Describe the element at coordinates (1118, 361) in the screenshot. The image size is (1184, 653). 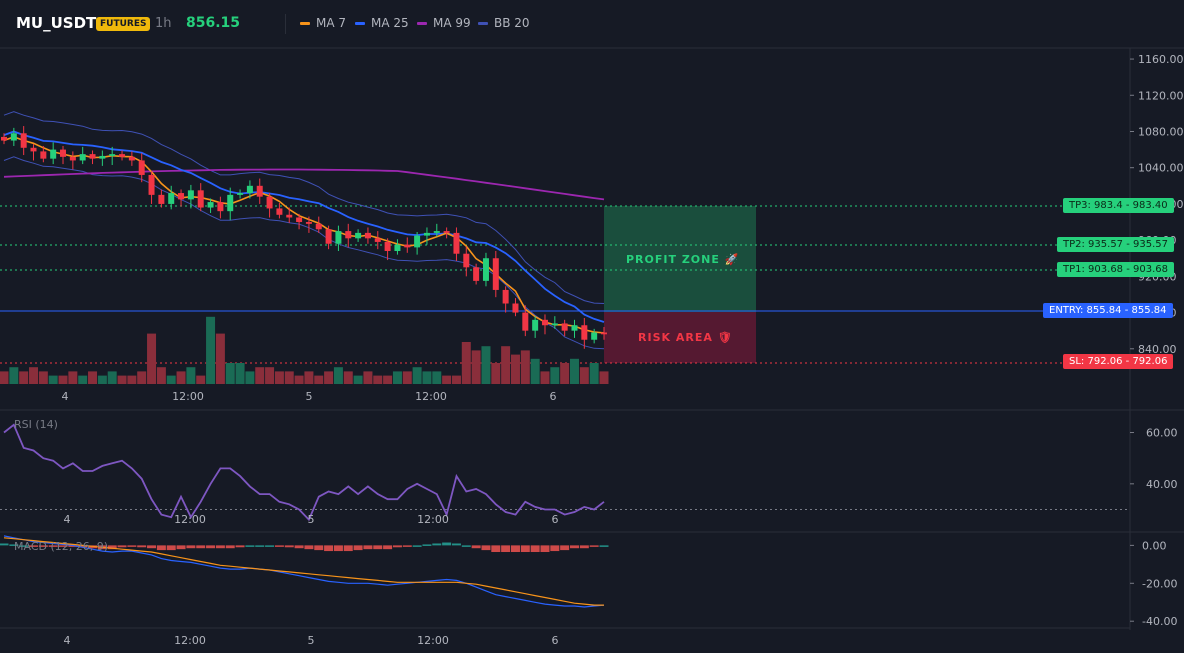
I see `sl-tag: SL: 792.06 - 792.06` at that location.